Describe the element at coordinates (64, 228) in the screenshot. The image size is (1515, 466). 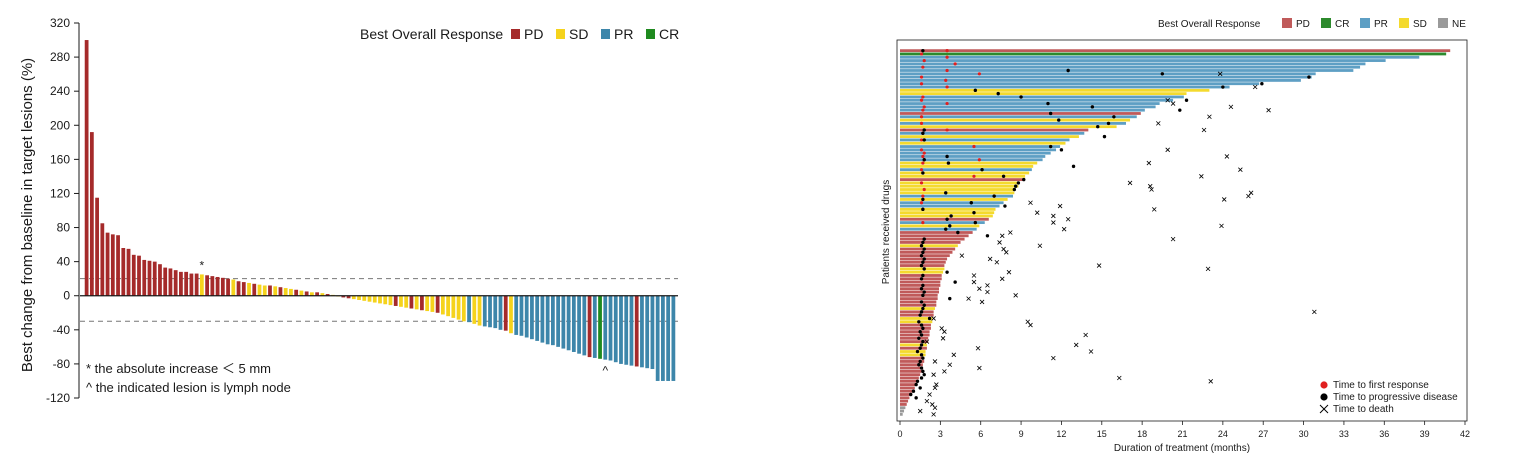
I see `waterfall-y-tick-label: 80` at that location.